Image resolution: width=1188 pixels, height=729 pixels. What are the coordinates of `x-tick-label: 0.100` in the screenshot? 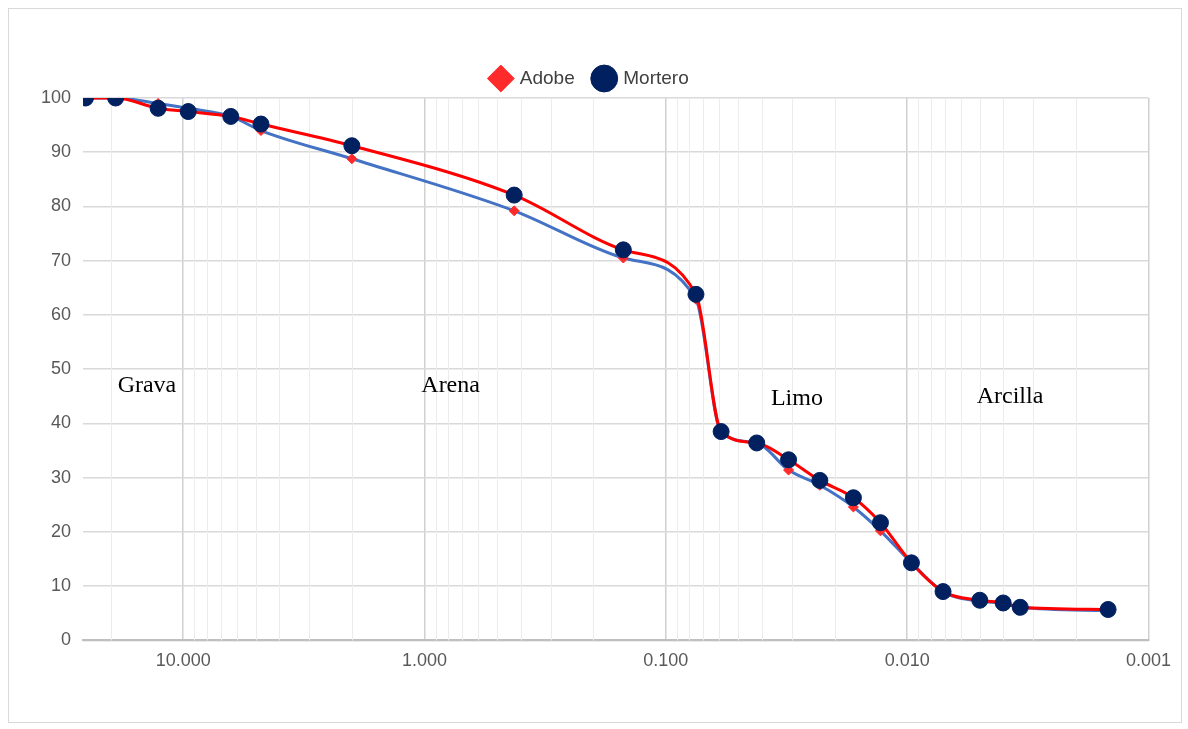 It's located at (666, 660).